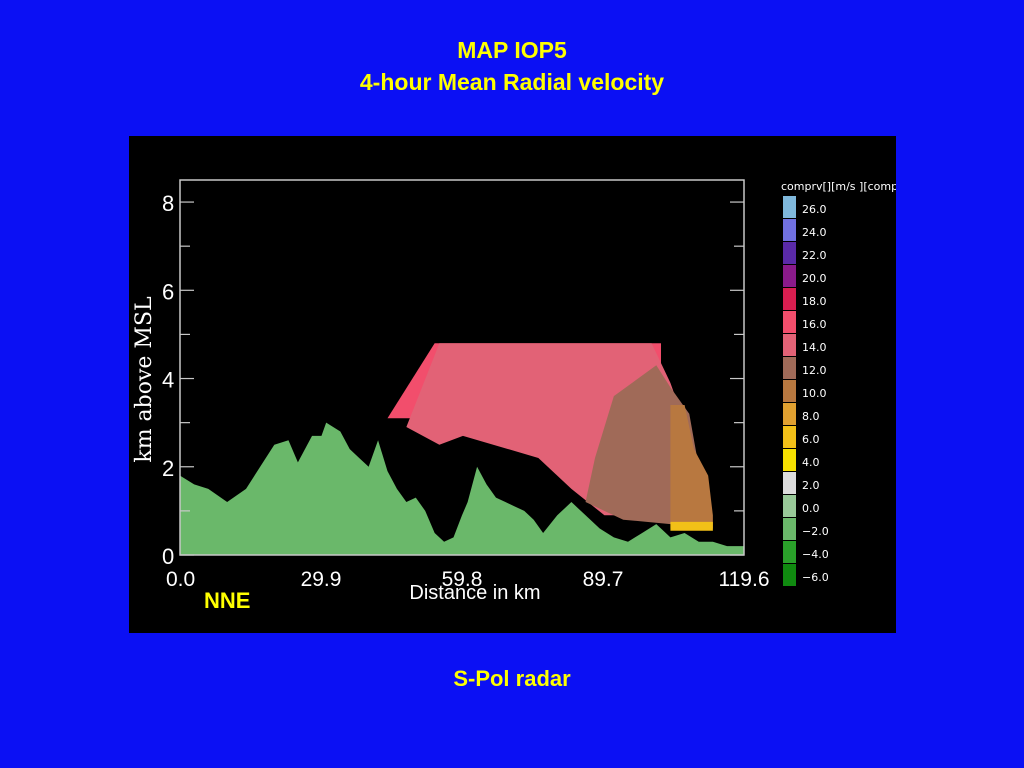  I want to click on x-tick-label: 59.8, so click(462, 579).